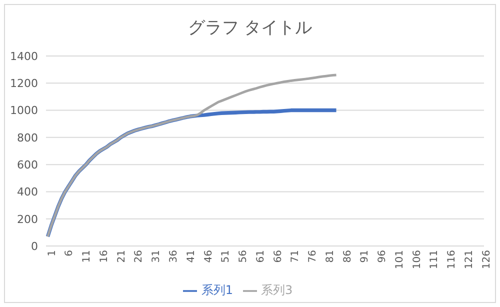 The width and height of the screenshot is (500, 307). Describe the element at coordinates (52, 253) in the screenshot. I see `x-tick-label: 1` at that location.